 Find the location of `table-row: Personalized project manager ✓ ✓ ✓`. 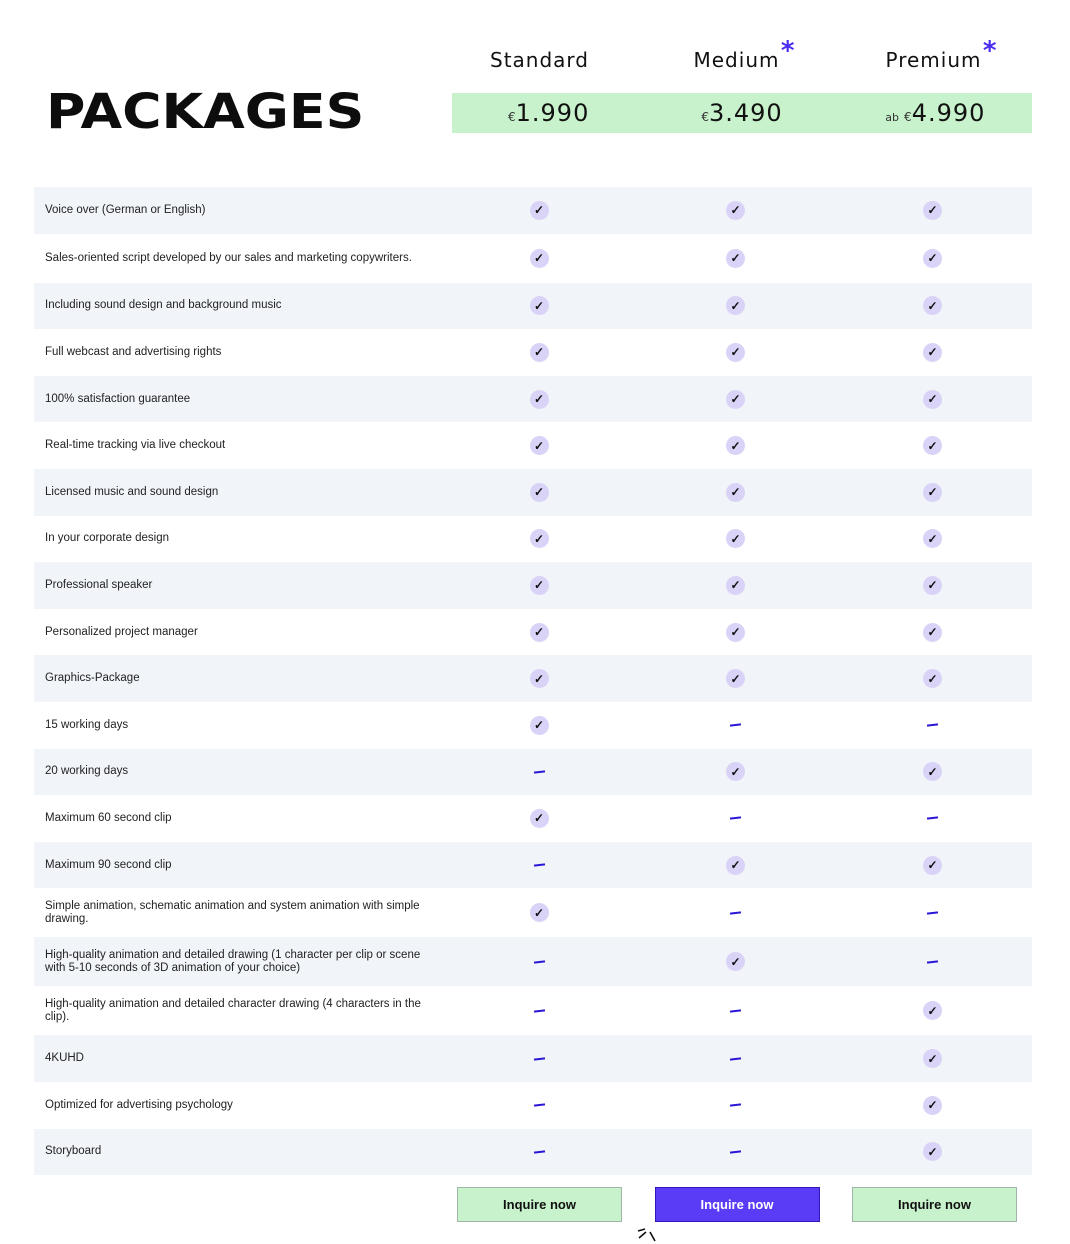

table-row: Personalized project manager ✓ ✓ ✓ is located at coordinates (533, 632).